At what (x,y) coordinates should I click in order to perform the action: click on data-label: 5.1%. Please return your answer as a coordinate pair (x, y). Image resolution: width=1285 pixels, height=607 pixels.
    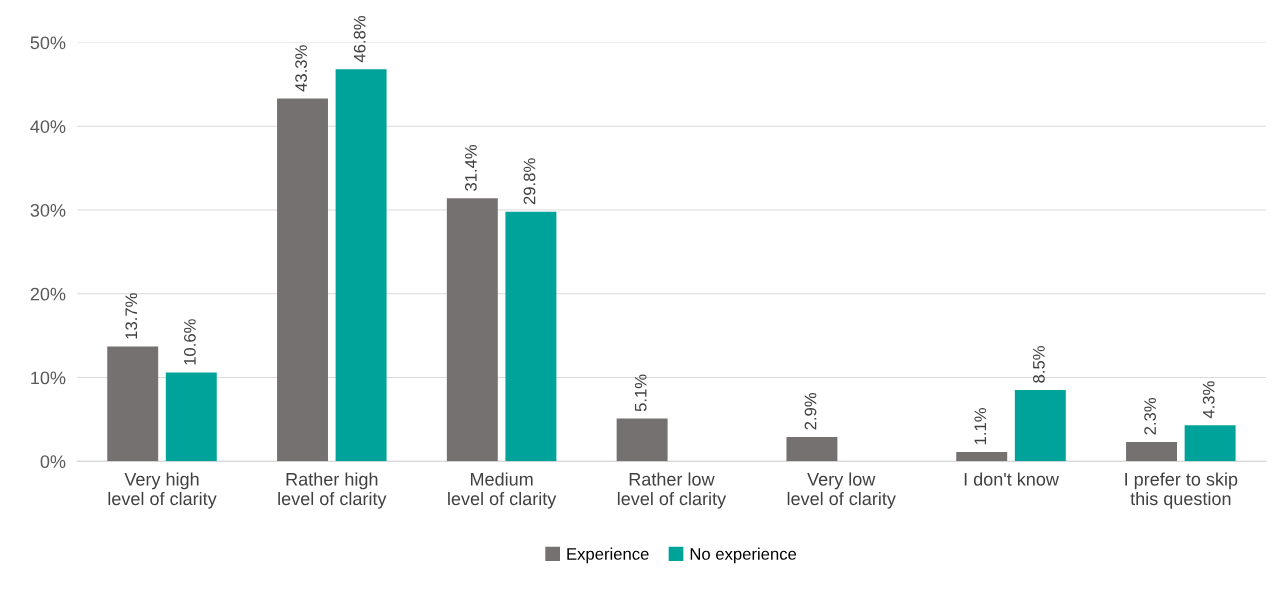
    Looking at the image, I should click on (640, 393).